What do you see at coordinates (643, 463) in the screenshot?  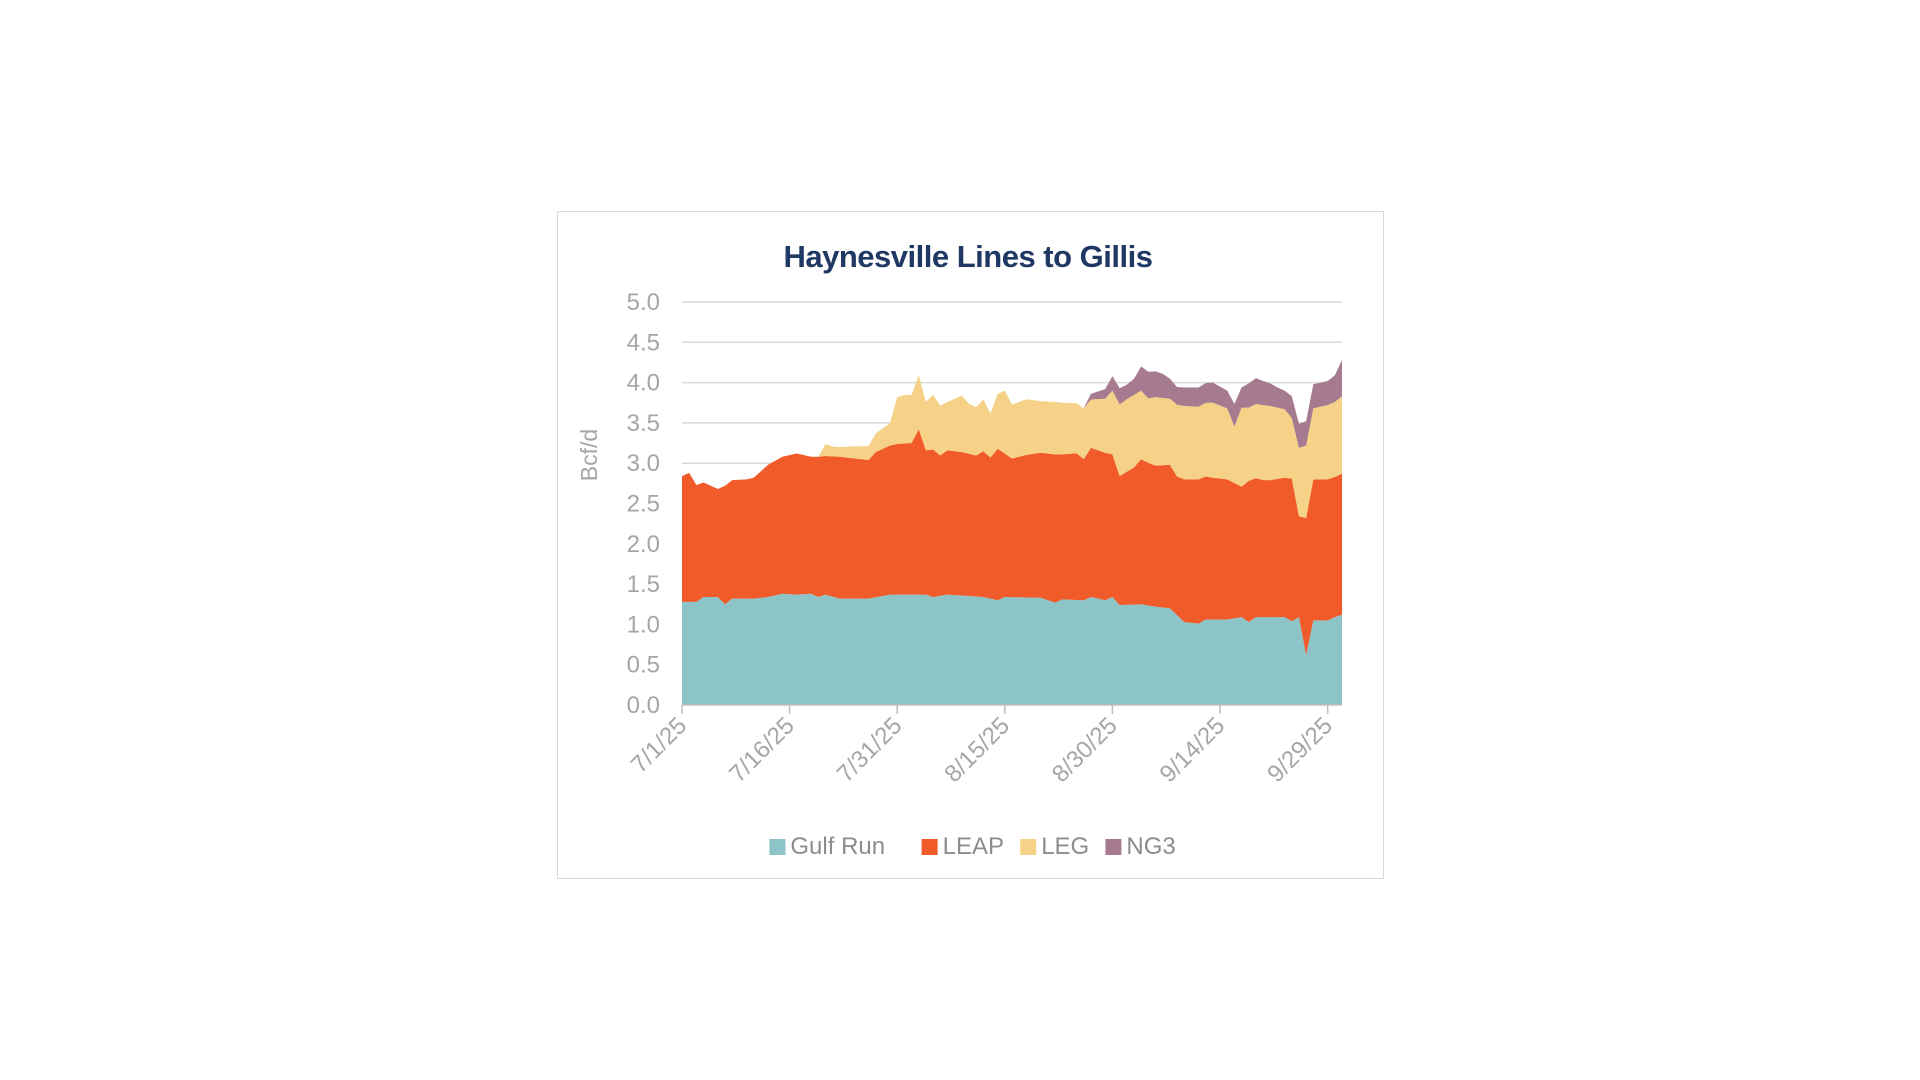 I see `y-tick-label: 3.0` at bounding box center [643, 463].